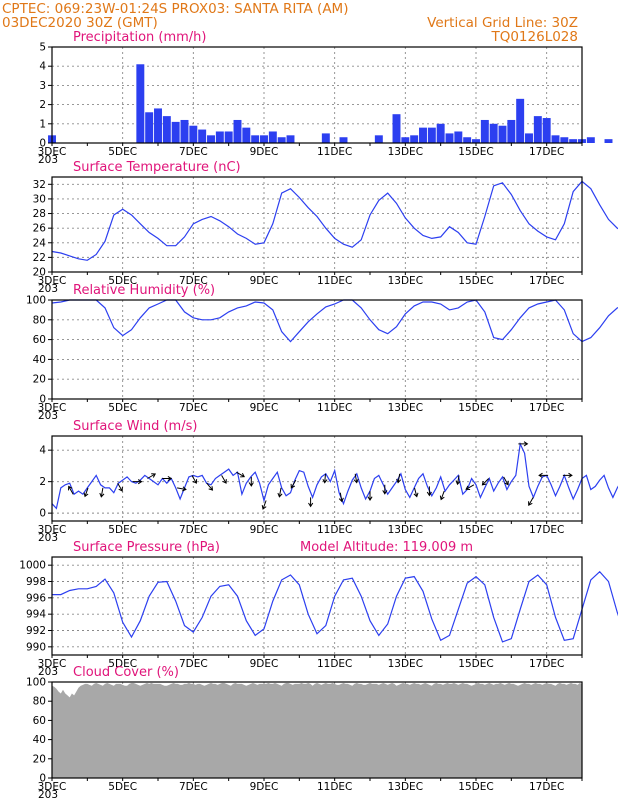  Describe the element at coordinates (36, 647) in the screenshot. I see `y-tick-label: 990` at that location.